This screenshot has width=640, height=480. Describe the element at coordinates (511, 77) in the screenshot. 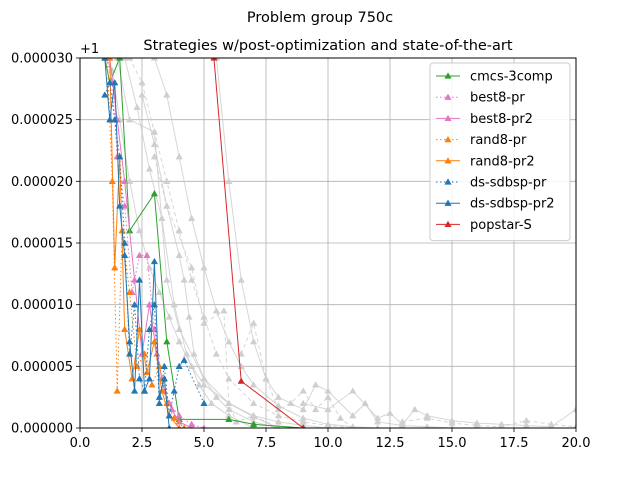

I see `legend-label: cmcs-3comp` at that location.